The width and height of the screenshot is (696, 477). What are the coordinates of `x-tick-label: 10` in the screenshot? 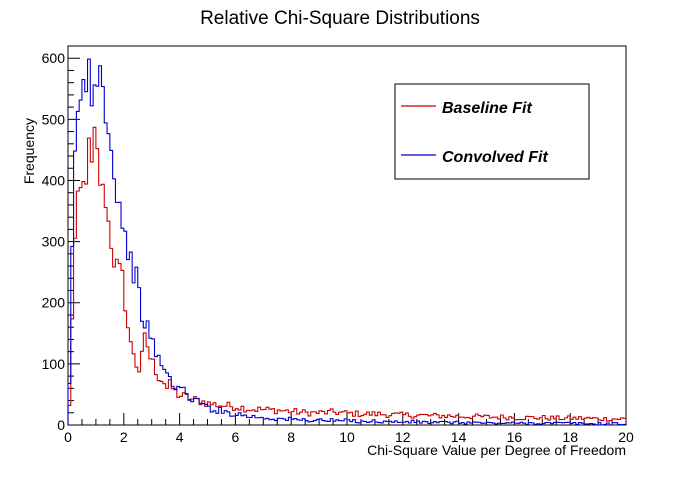 It's located at (347, 437).